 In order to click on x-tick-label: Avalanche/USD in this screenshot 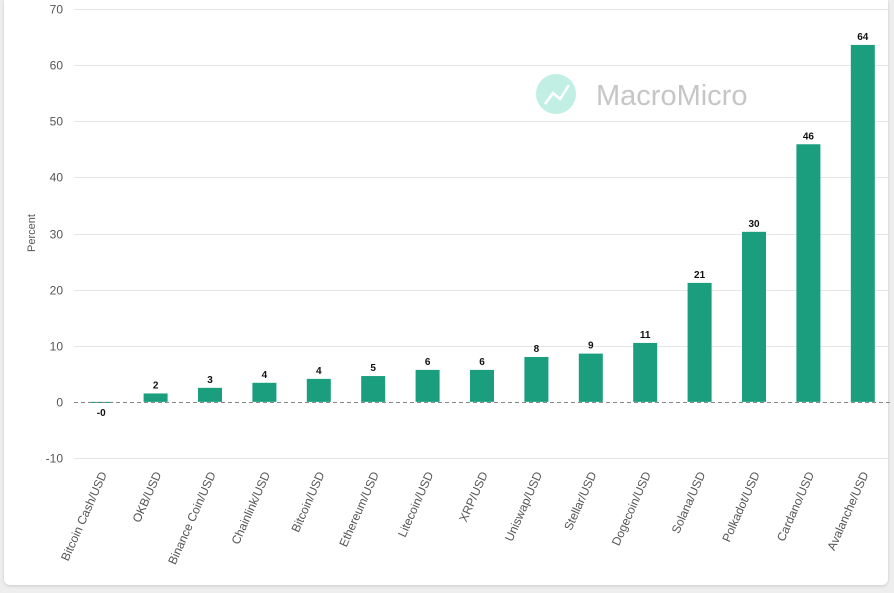, I will do `click(847, 510)`.